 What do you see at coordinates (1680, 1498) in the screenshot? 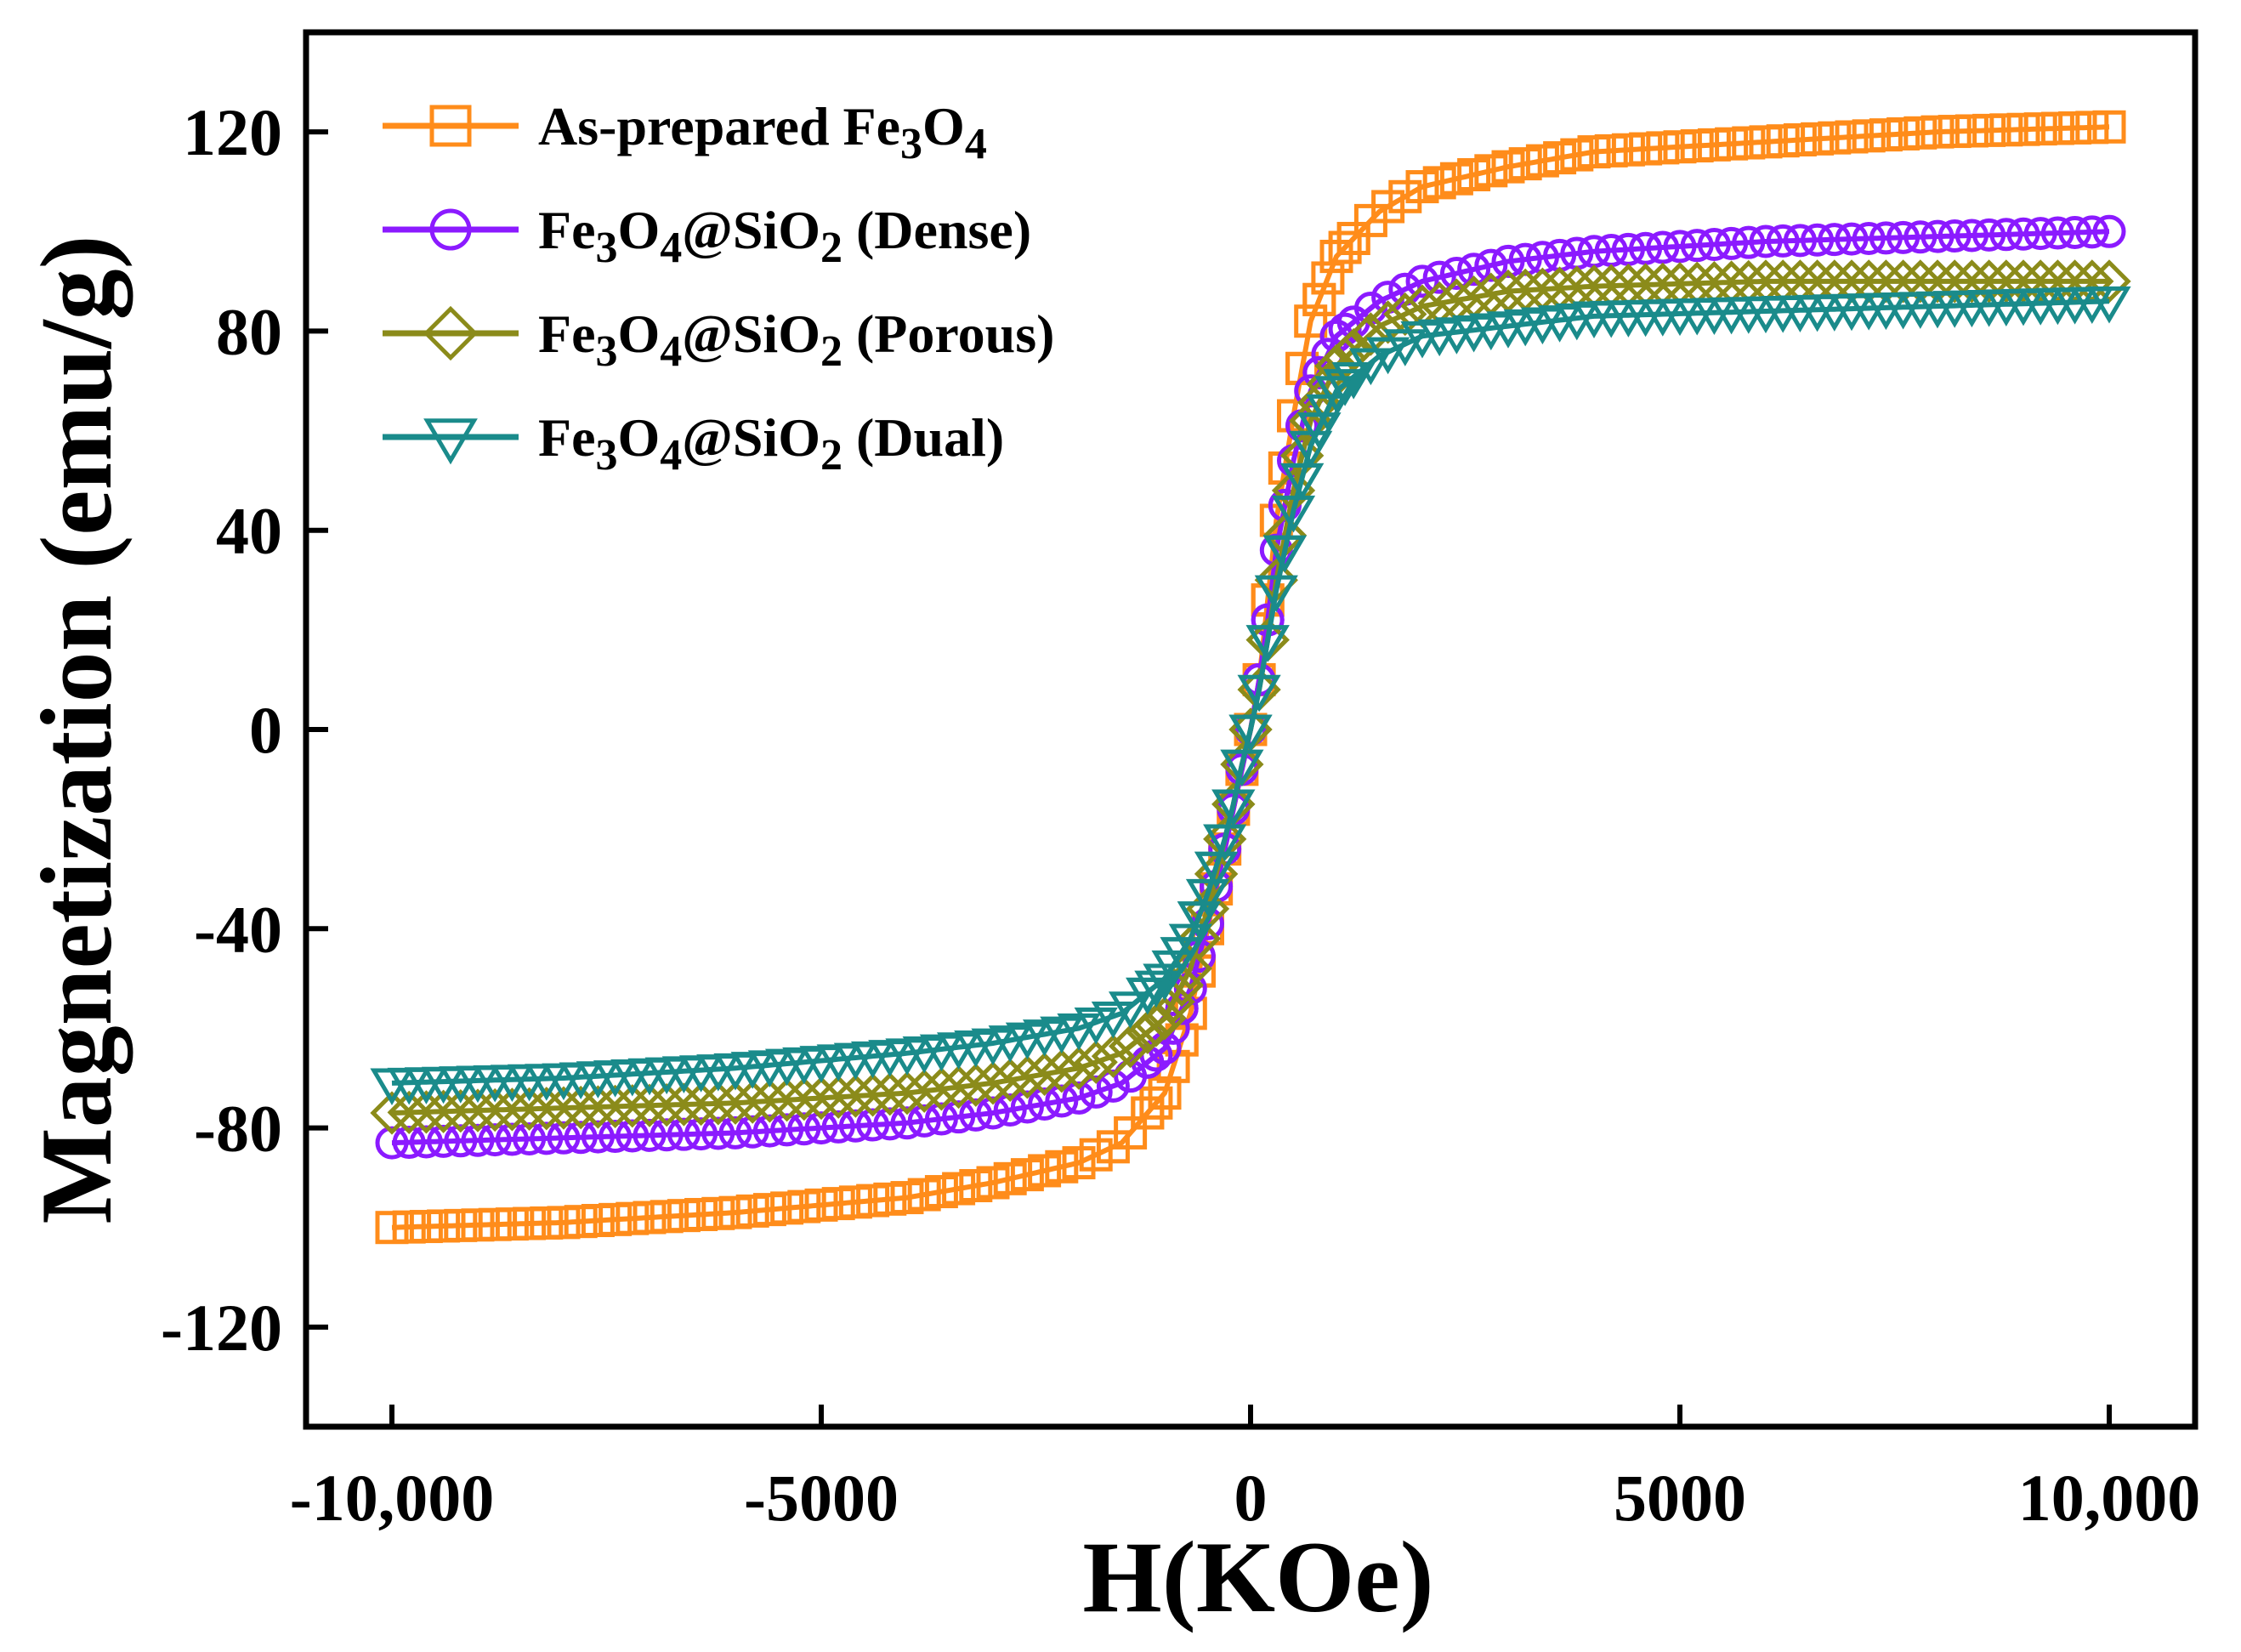
I see `x-tick-label: 5000` at bounding box center [1680, 1498].